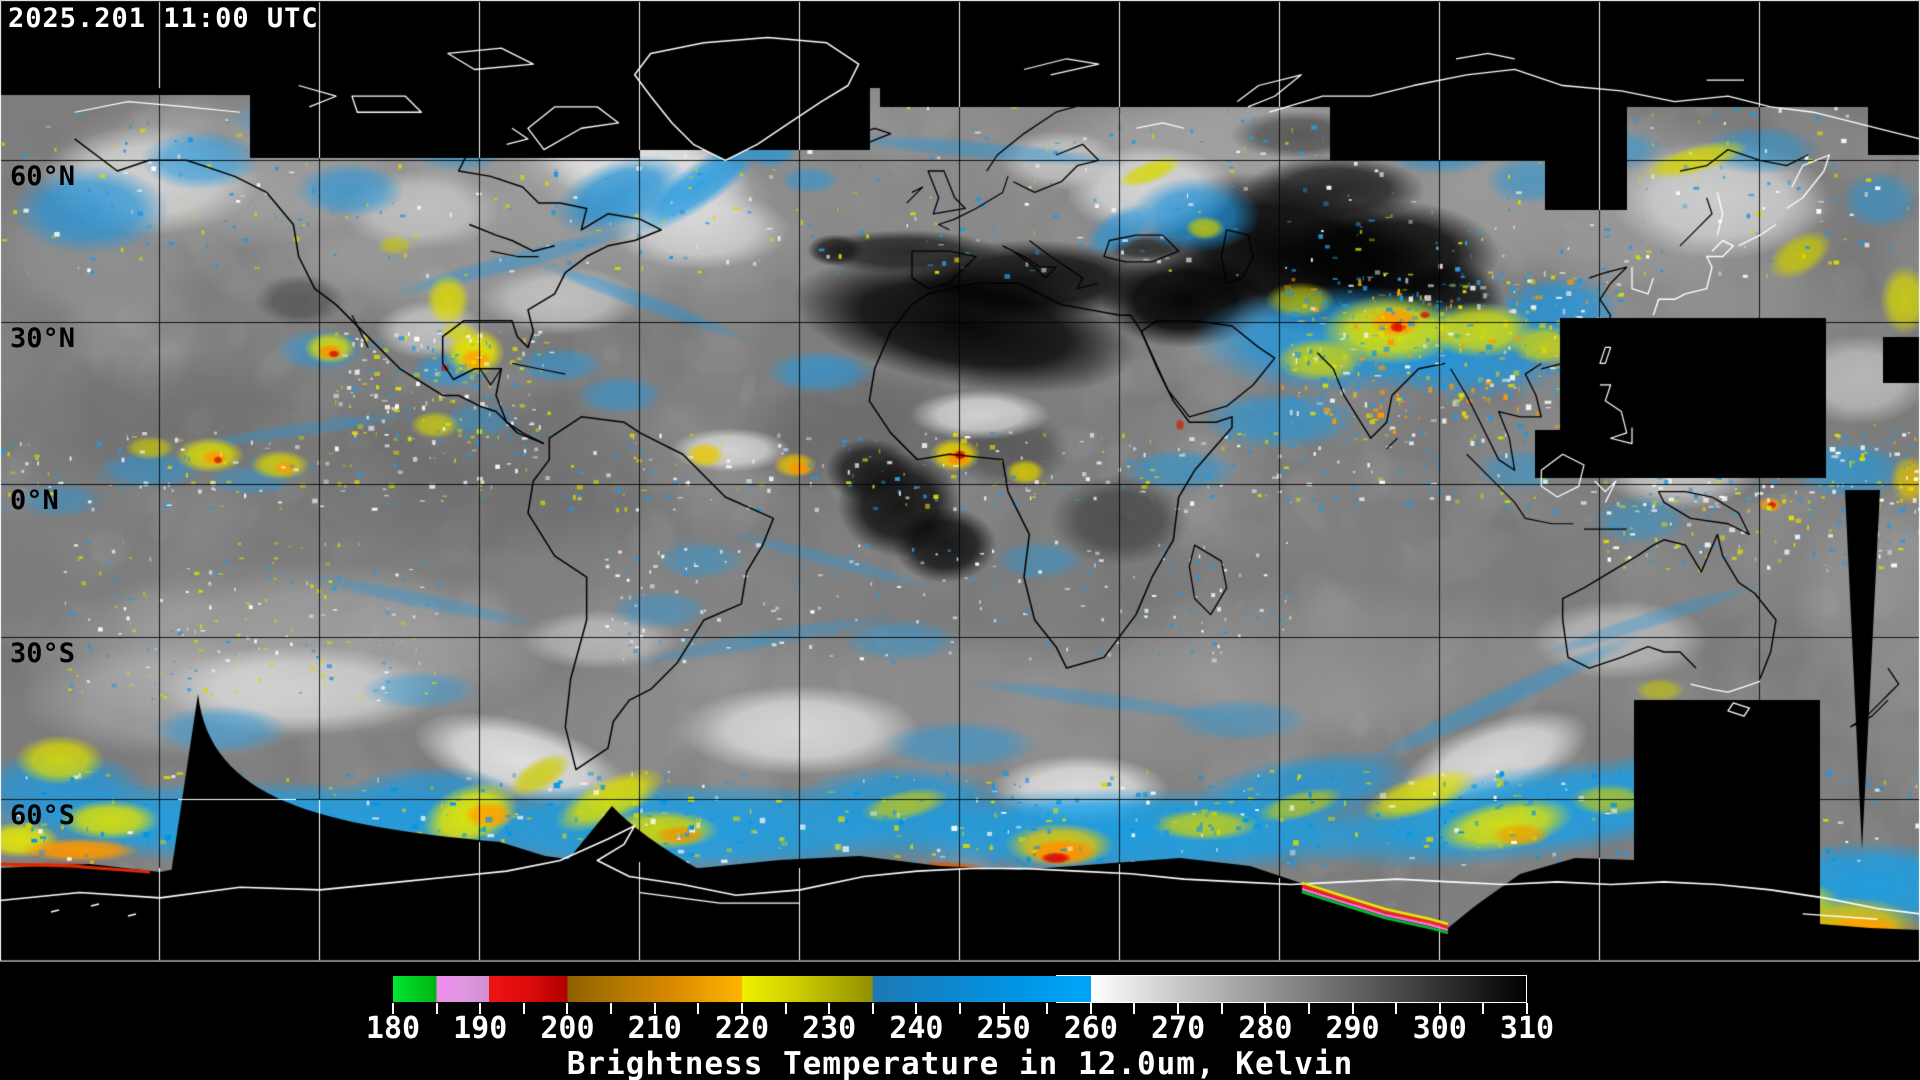 The image size is (1920, 1080). What do you see at coordinates (1178, 1028) in the screenshot?
I see `colorbar-tick-label: 270` at bounding box center [1178, 1028].